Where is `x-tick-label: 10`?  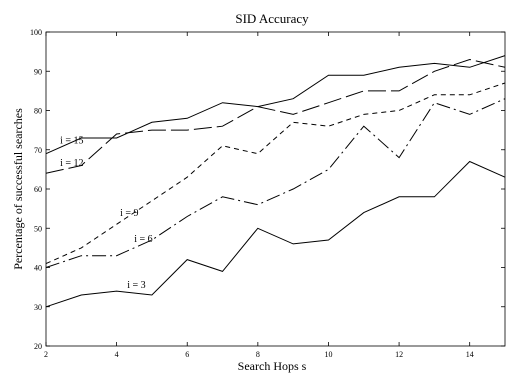 x-tick-label: 10 is located at coordinates (328, 354).